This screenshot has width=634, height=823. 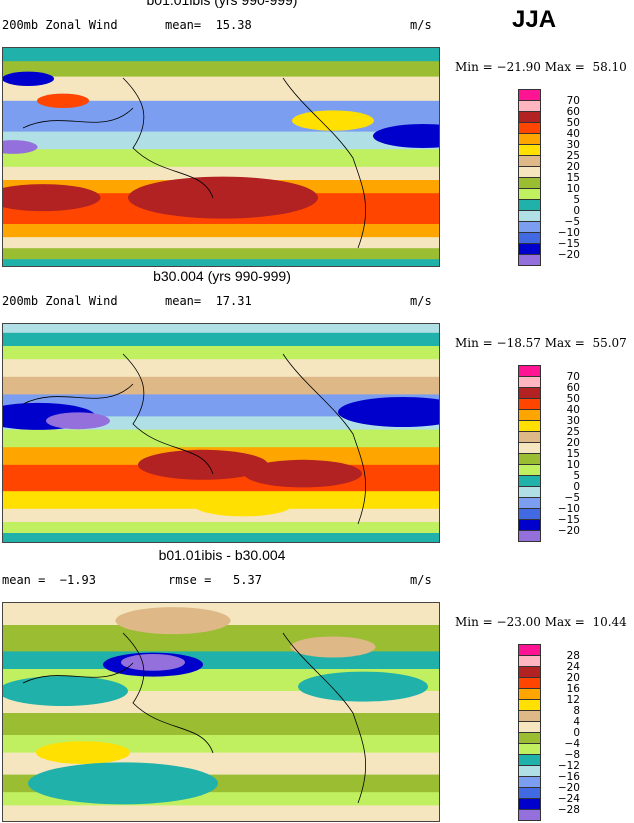 I want to click on colorbar-tick-label: 30, so click(x=573, y=145).